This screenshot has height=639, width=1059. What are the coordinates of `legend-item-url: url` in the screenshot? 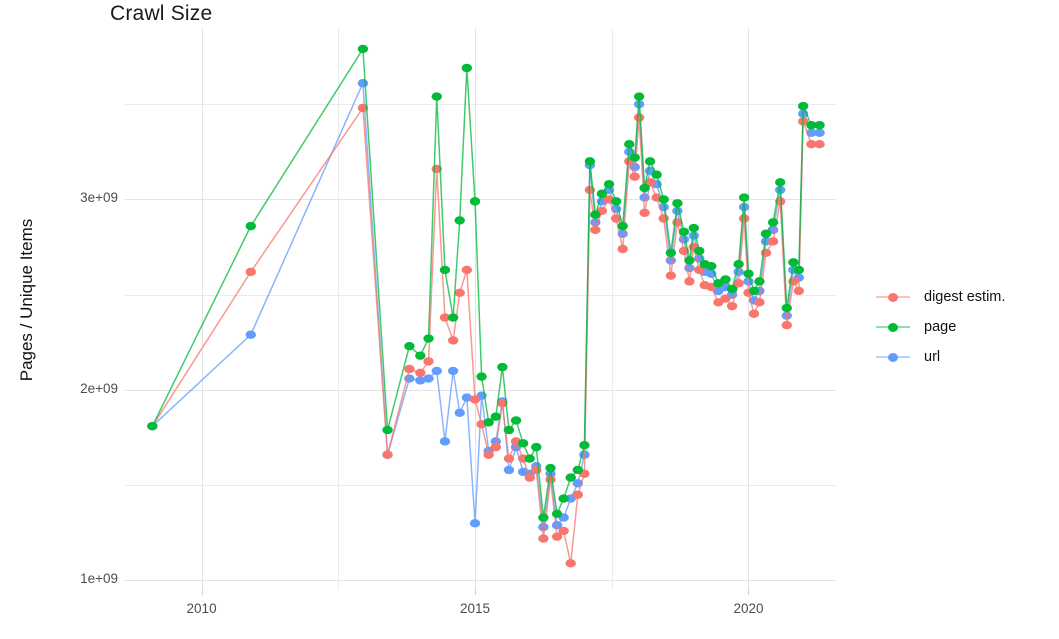 It's located at (940, 357).